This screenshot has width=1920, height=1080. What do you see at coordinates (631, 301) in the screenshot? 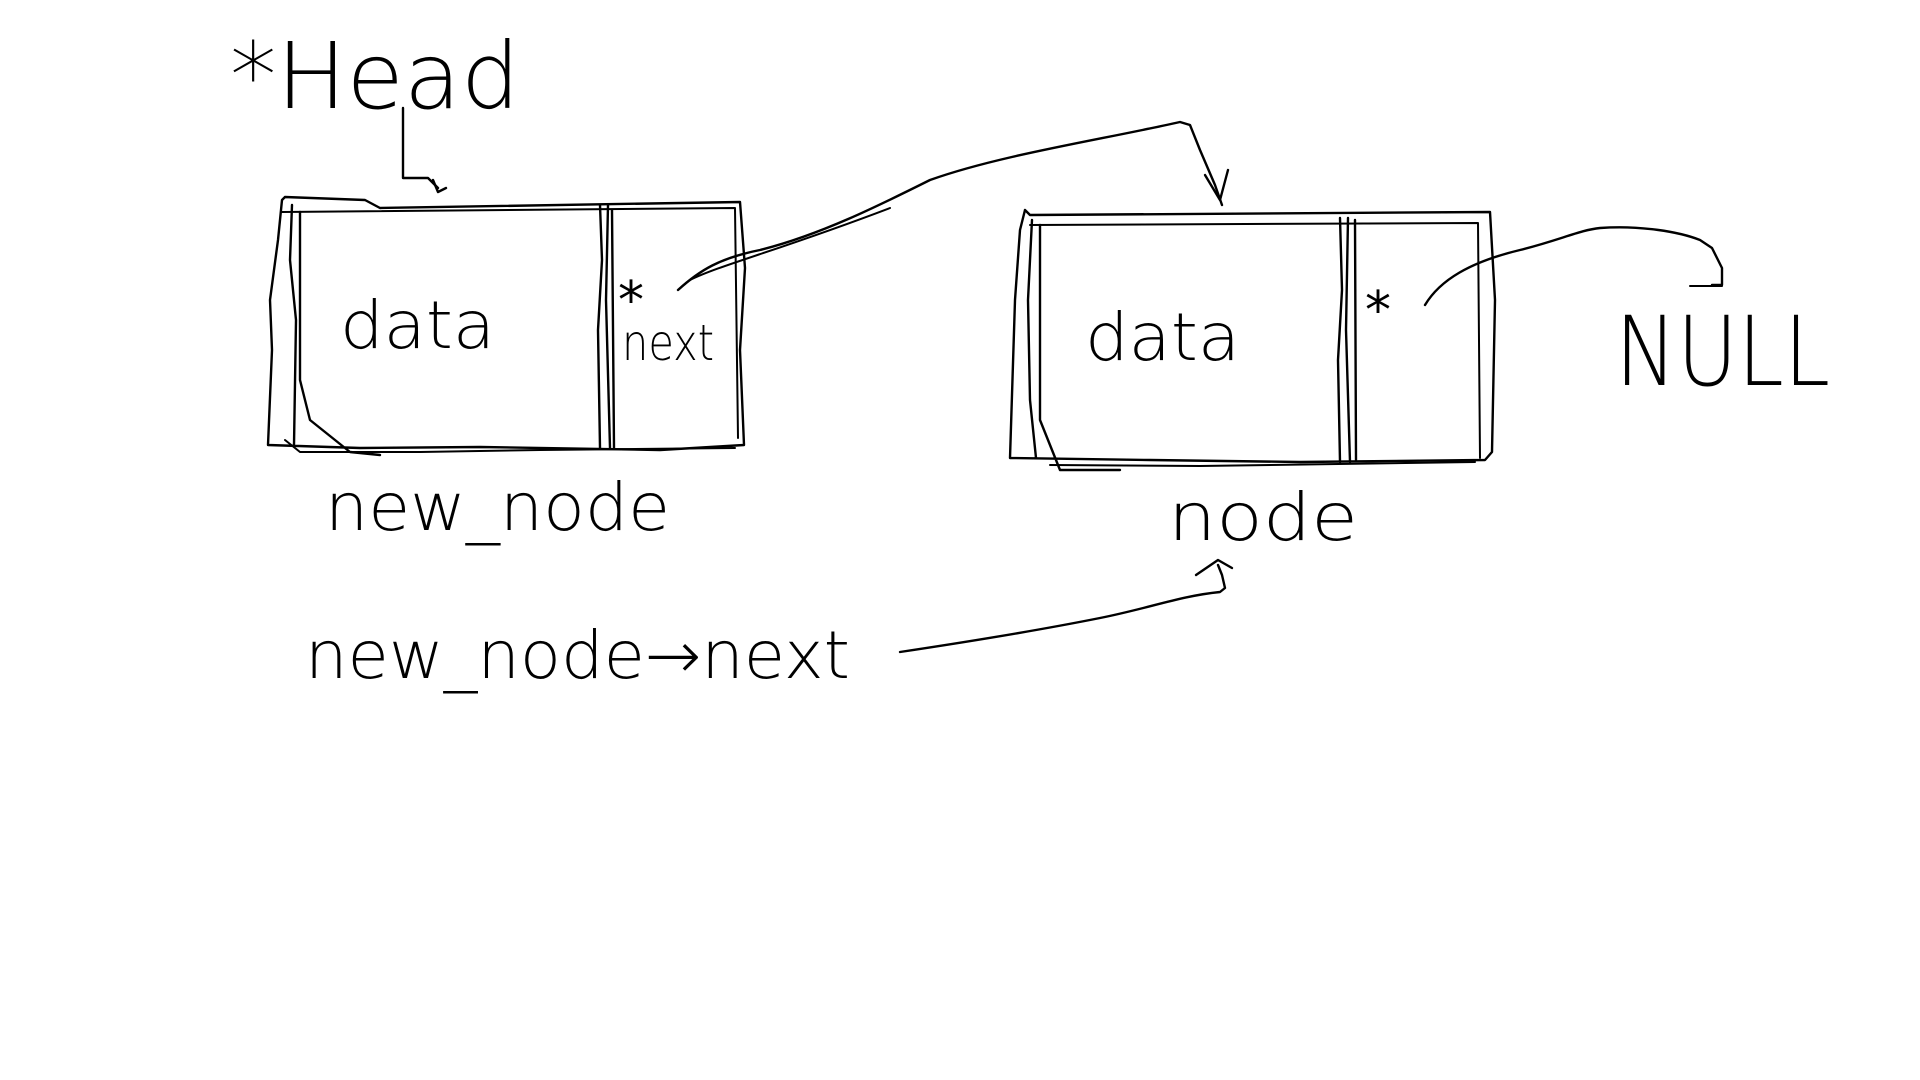
I see `new-node-next-star: *` at bounding box center [631, 301].